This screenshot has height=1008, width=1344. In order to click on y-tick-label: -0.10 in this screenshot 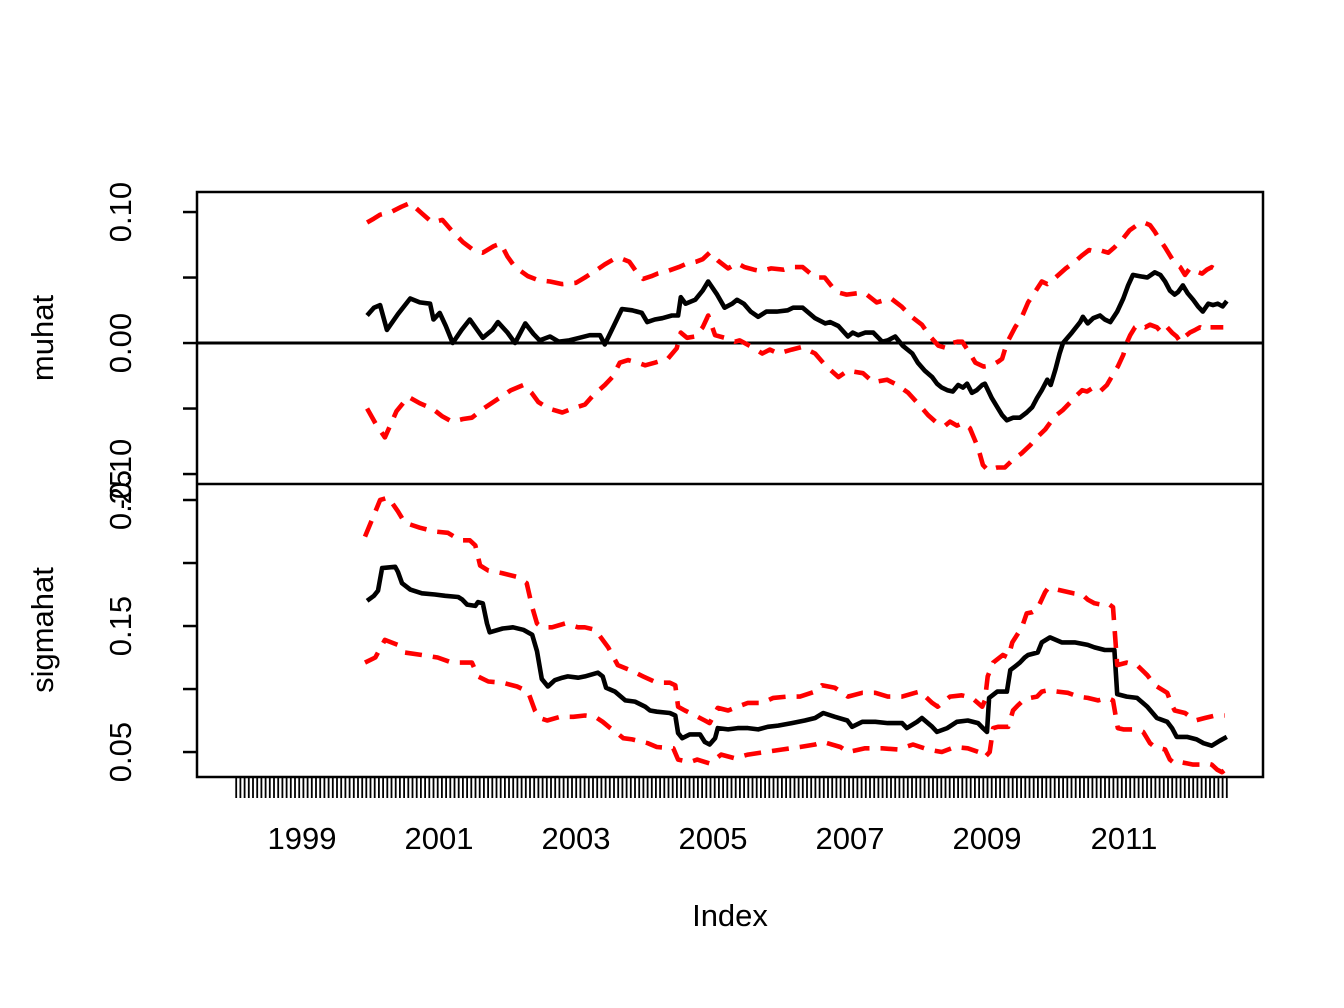, I will do `click(120, 474)`.